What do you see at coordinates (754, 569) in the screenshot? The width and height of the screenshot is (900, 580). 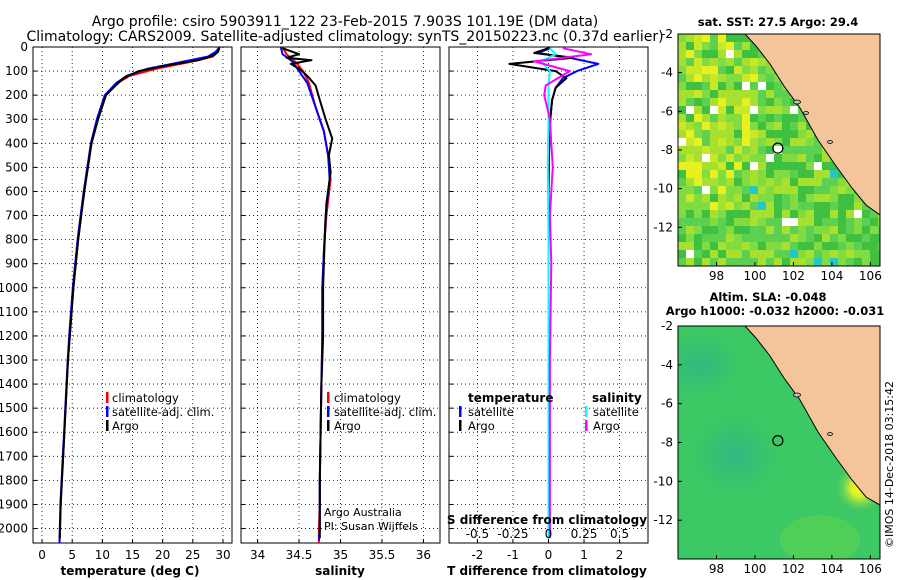 I see `map-x-tick-label: 100` at bounding box center [754, 569].